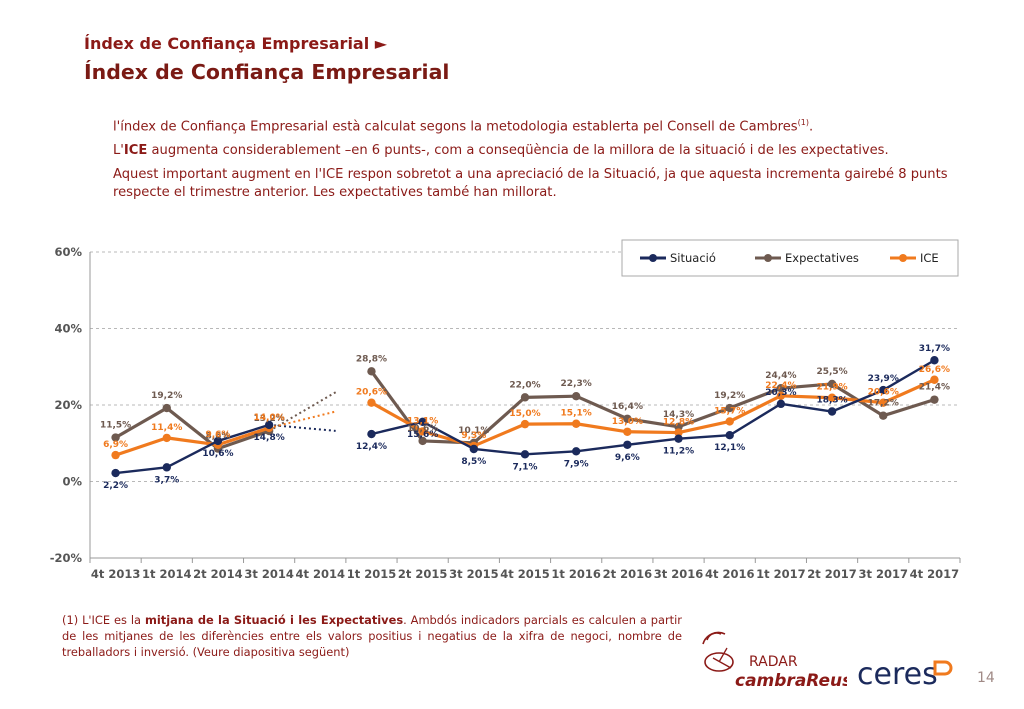 Image resolution: width=1024 pixels, height=709 pixels. I want to click on y-tick-label: 60%, so click(68, 252).